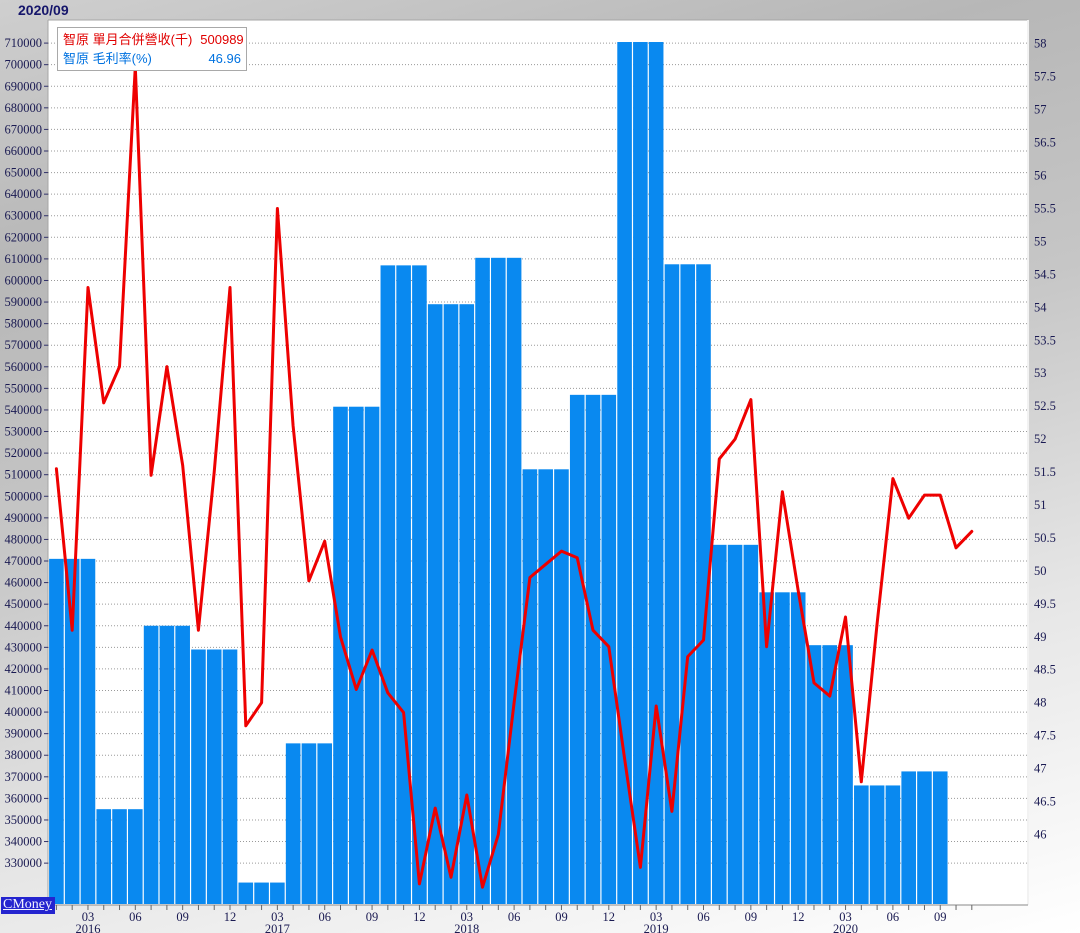  I want to click on svg-text: 55, so click(1040, 241).